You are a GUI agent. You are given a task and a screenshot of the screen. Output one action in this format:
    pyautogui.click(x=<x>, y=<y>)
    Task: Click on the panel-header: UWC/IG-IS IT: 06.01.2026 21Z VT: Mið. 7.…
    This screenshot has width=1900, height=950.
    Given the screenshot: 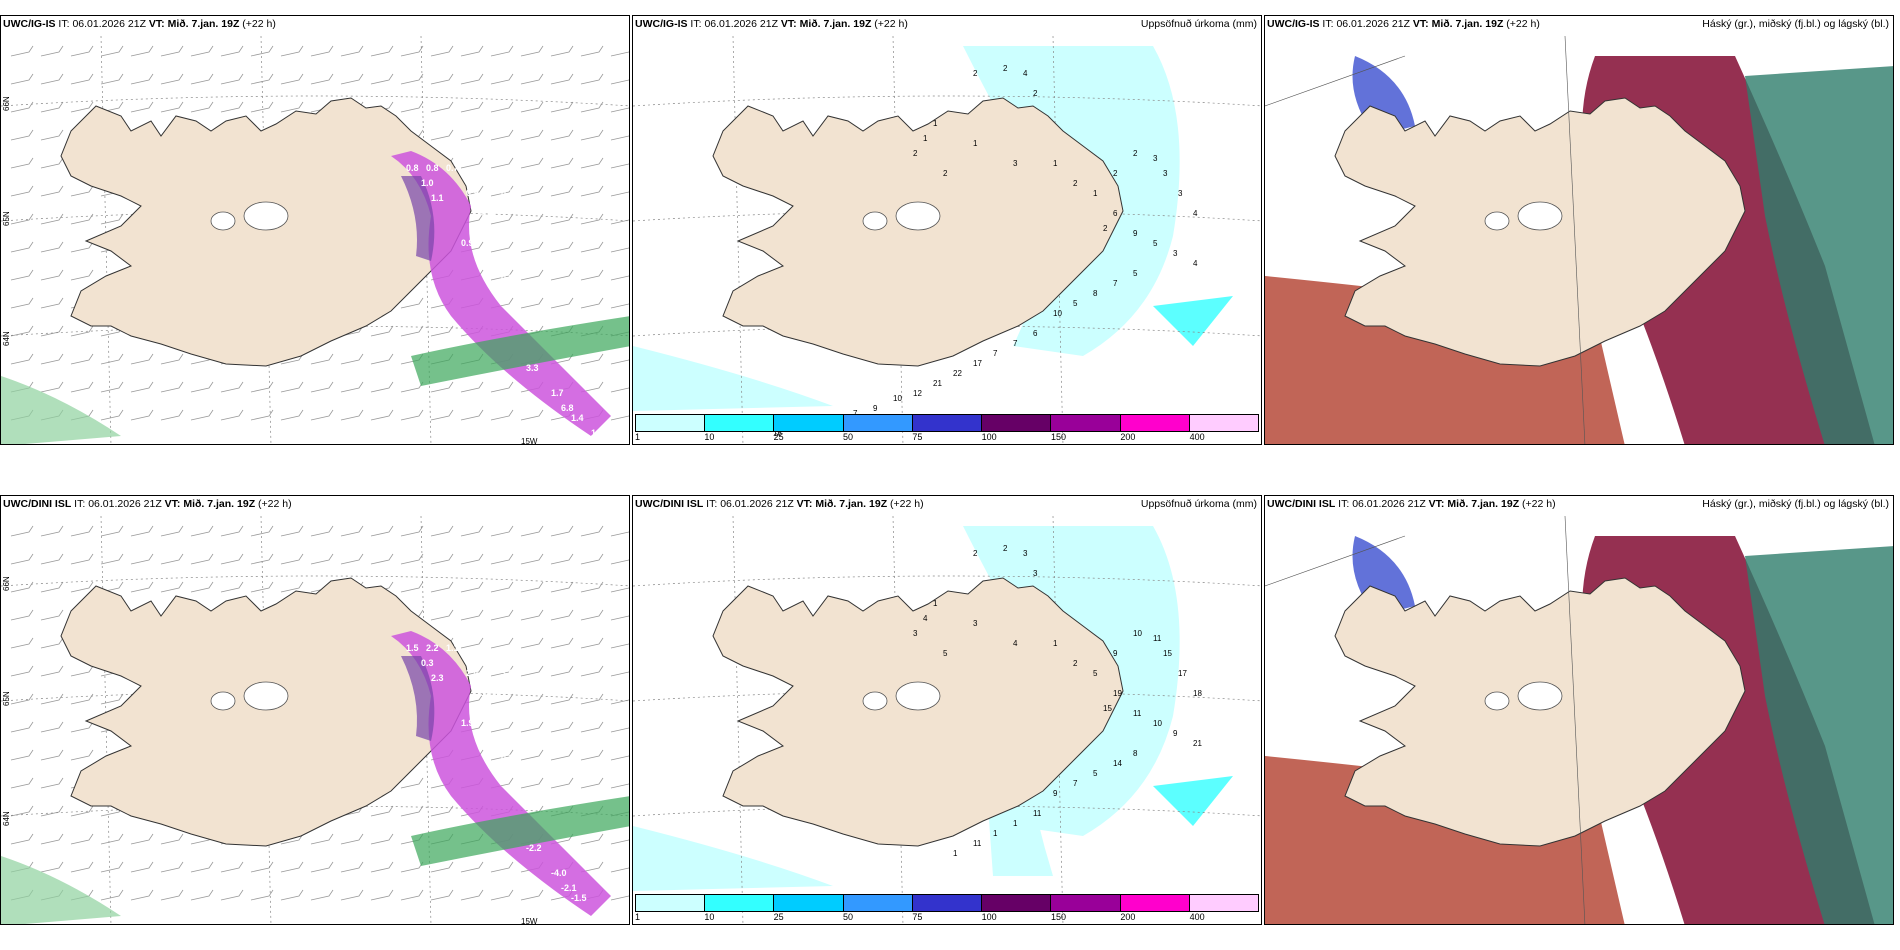 What is the action you would take?
    pyautogui.click(x=1403, y=24)
    